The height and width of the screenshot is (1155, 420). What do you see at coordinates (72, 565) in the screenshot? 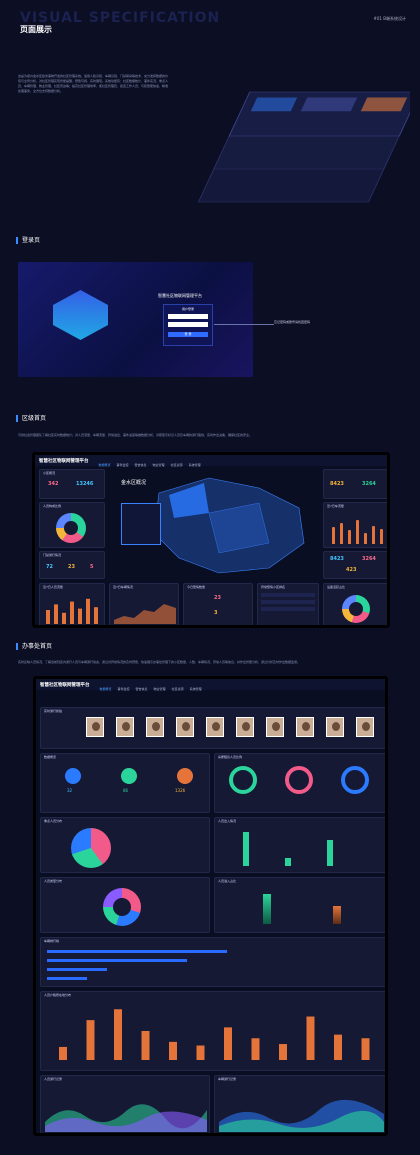
I see `panel-access: 门禁通行情况 72 23 5` at bounding box center [72, 565].